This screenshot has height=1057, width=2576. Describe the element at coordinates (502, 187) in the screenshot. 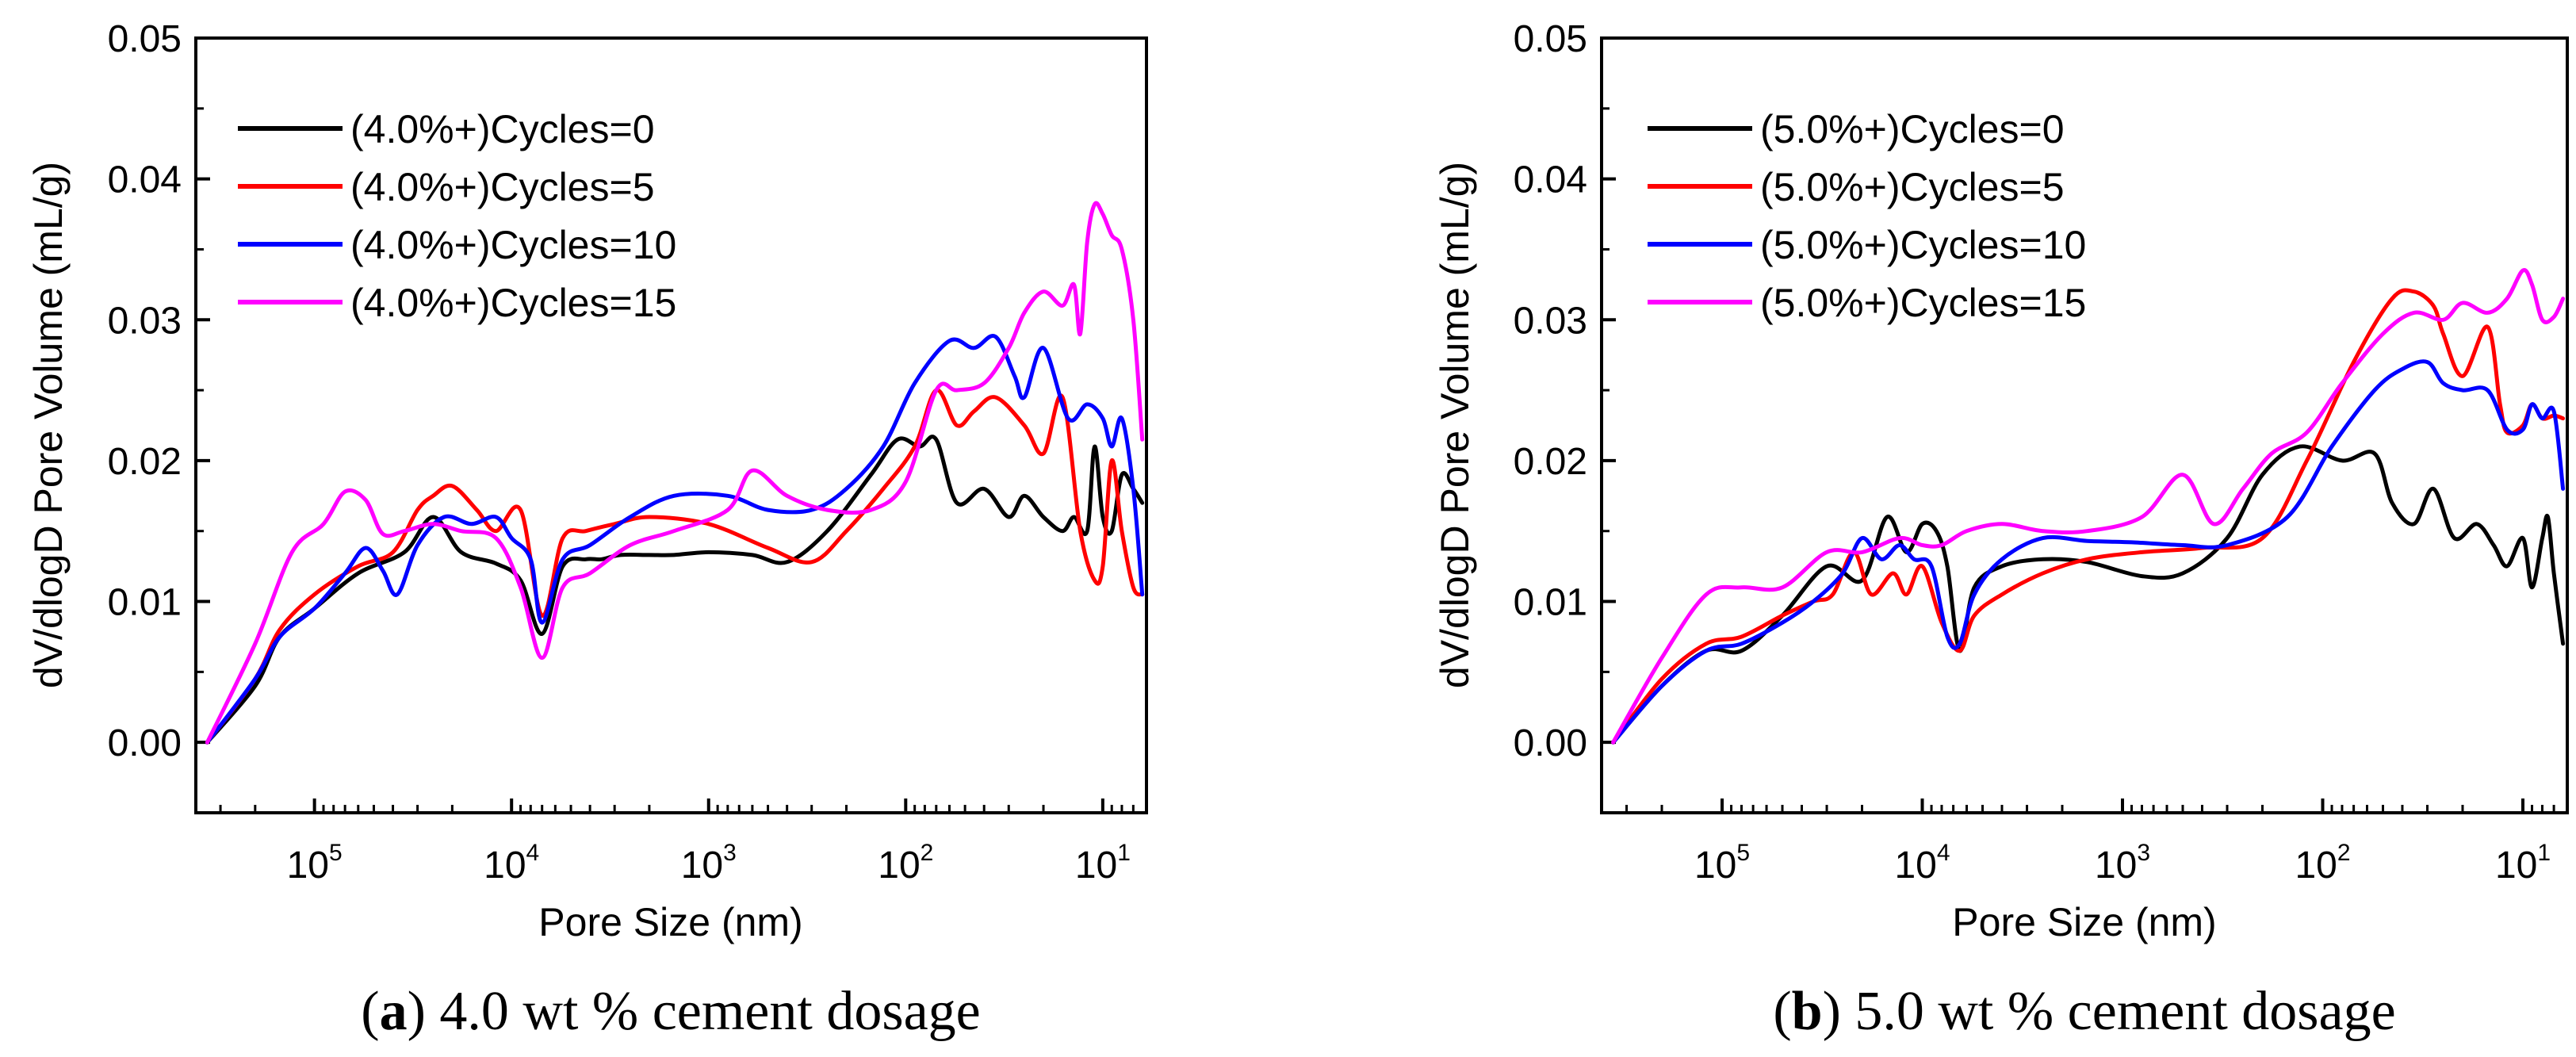

I see `legend-label: (4.0%+)Cycles=5` at that location.